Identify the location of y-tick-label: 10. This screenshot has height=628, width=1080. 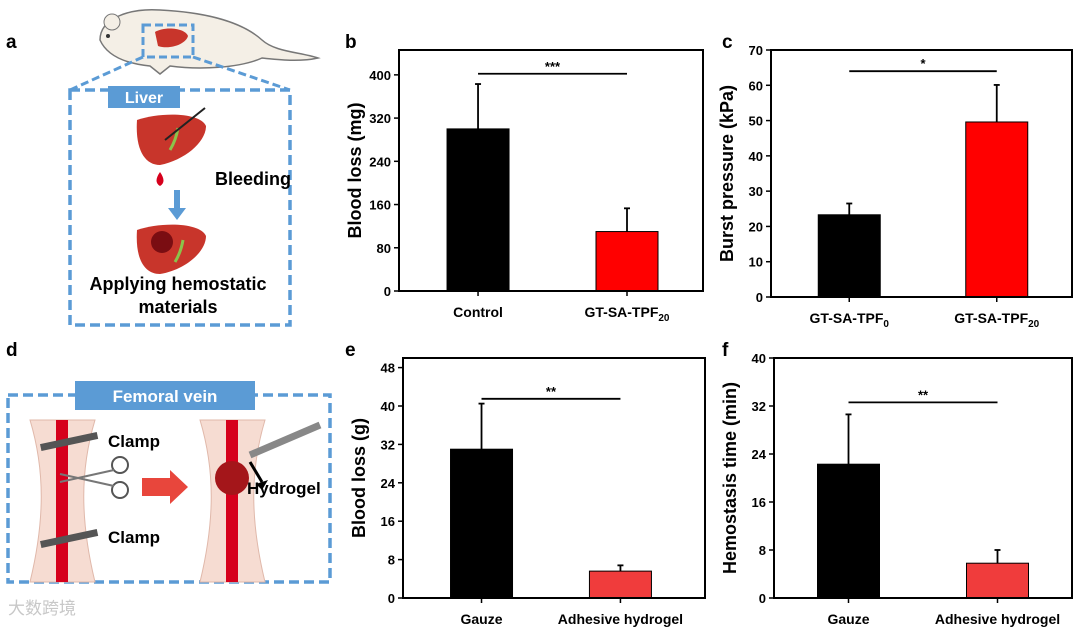
(756, 262).